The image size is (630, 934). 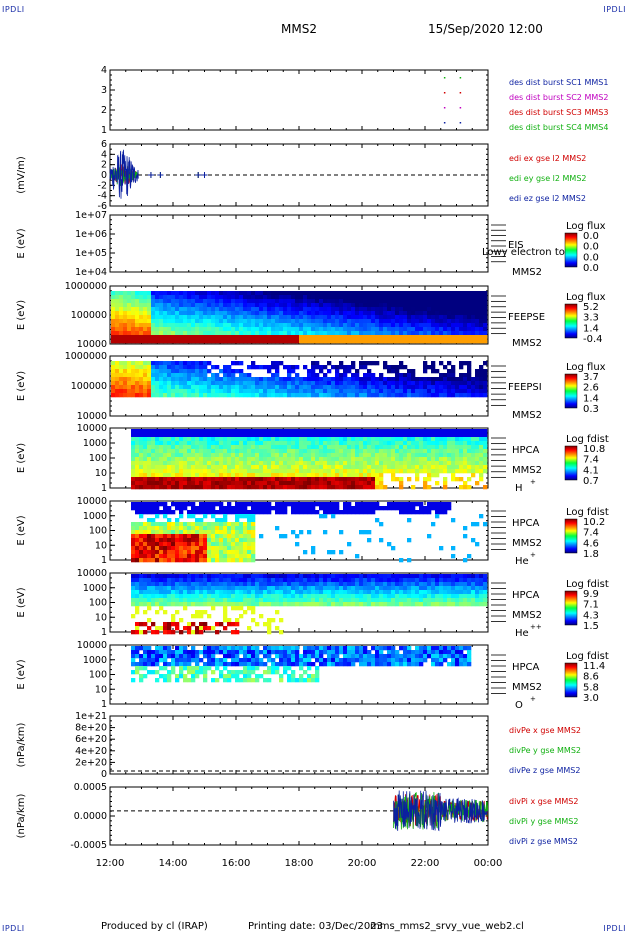 What do you see at coordinates (21, 458) in the screenshot?
I see `y-axis-label: E (eV)` at bounding box center [21, 458].